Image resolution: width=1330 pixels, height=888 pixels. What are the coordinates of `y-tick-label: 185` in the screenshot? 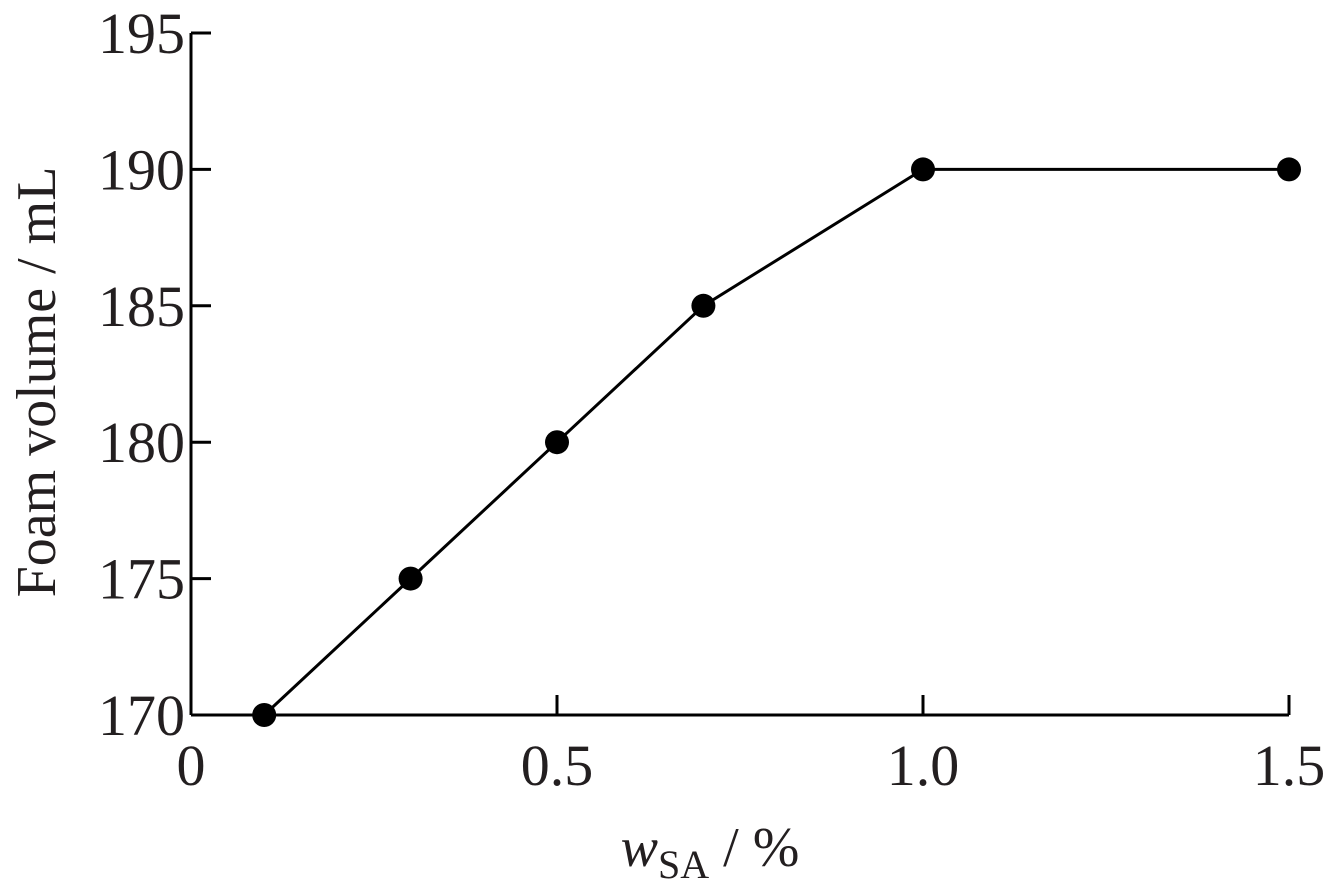 It's located at (141, 306).